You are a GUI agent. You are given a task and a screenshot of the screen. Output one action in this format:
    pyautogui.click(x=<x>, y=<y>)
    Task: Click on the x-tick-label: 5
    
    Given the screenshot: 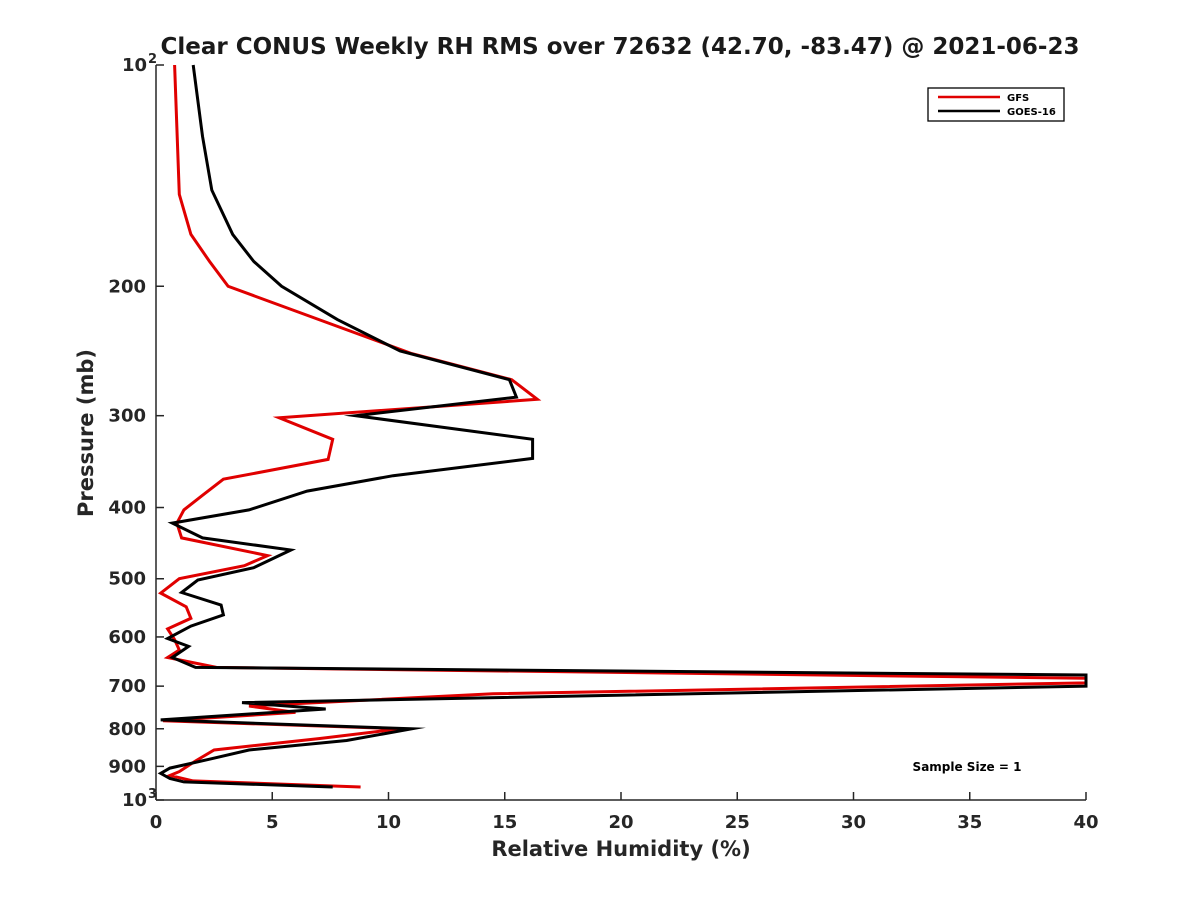 What is the action you would take?
    pyautogui.click(x=272, y=822)
    